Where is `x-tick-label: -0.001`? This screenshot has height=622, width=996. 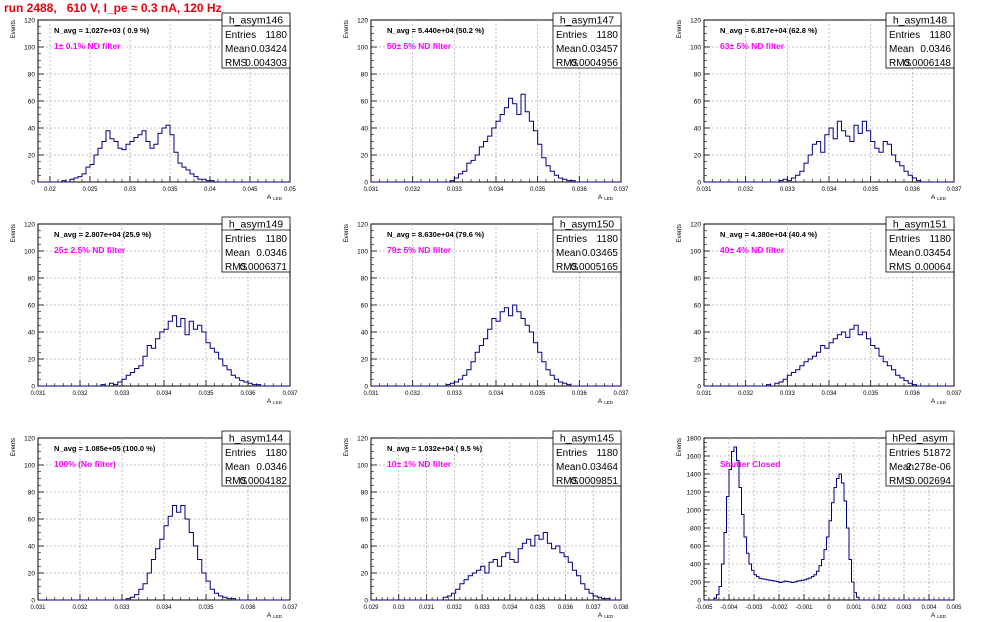
x-tick-label: -0.001 is located at coordinates (804, 608).